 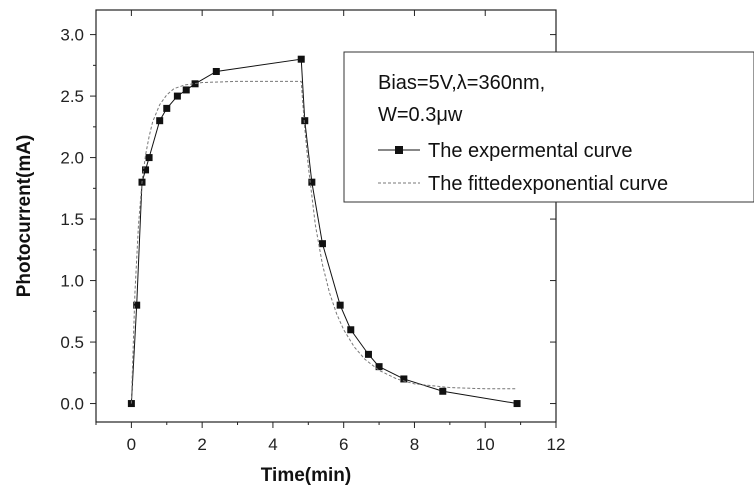 What do you see at coordinates (72, 35) in the screenshot?
I see `y-tick-label: 3.0` at bounding box center [72, 35].